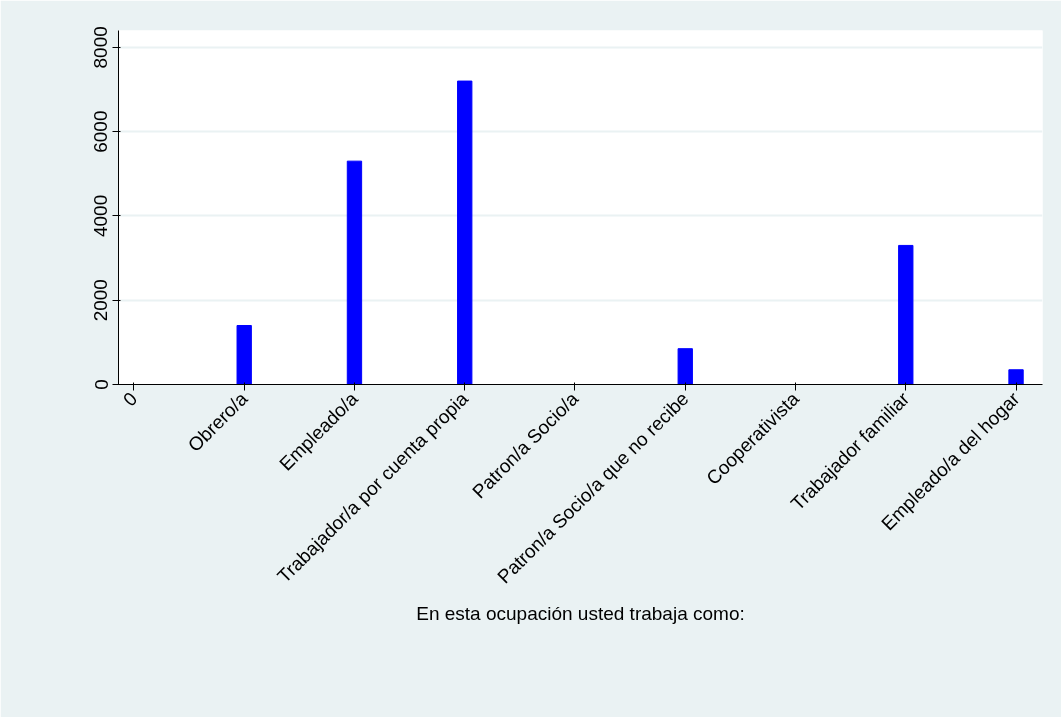  What do you see at coordinates (130, 399) in the screenshot?
I see `x-tick-label: 0` at bounding box center [130, 399].